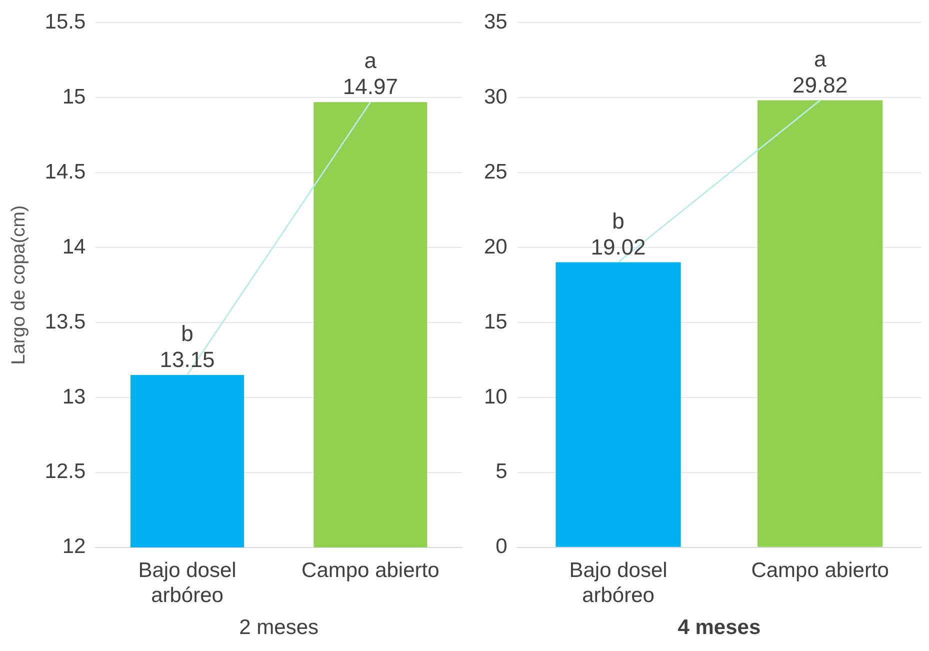 Image resolution: width=929 pixels, height=651 pixels. I want to click on y-tick-label: 5, so click(502, 472).